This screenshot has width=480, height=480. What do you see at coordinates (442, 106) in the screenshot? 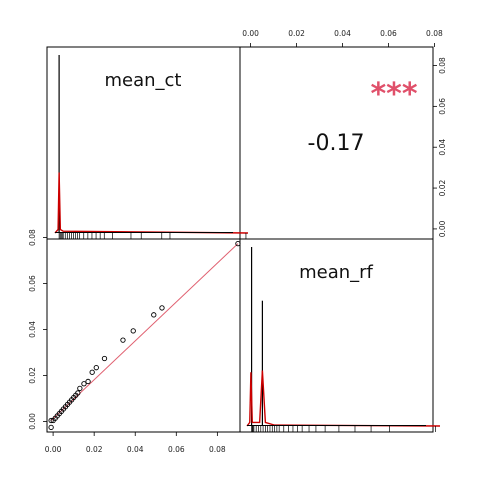
I see `tick-label-right-3: 0.06` at bounding box center [442, 106].